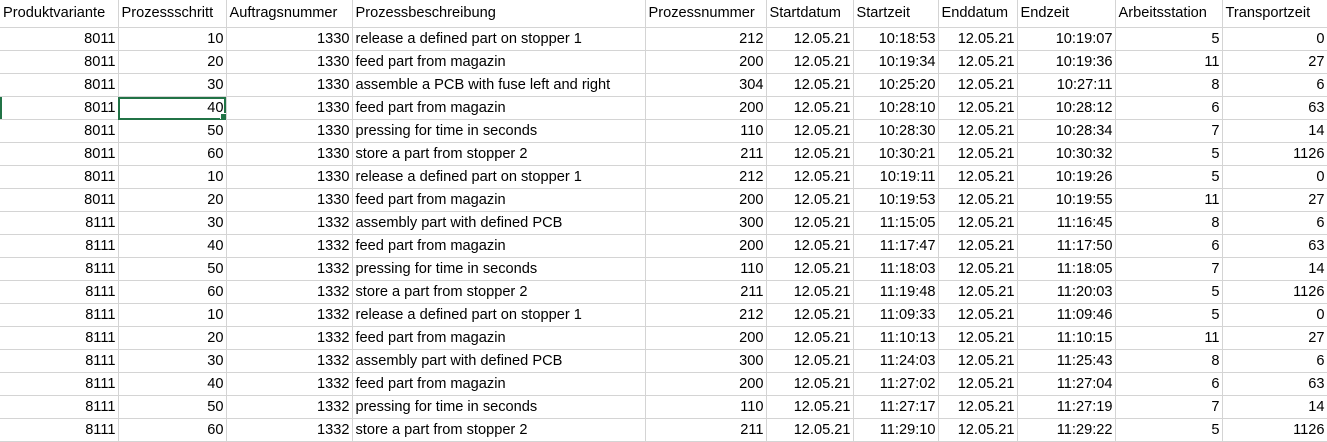 This screenshot has width=1327, height=442. What do you see at coordinates (172, 14) in the screenshot?
I see `header-cell-prozessschritt: Prozessschritt` at bounding box center [172, 14].